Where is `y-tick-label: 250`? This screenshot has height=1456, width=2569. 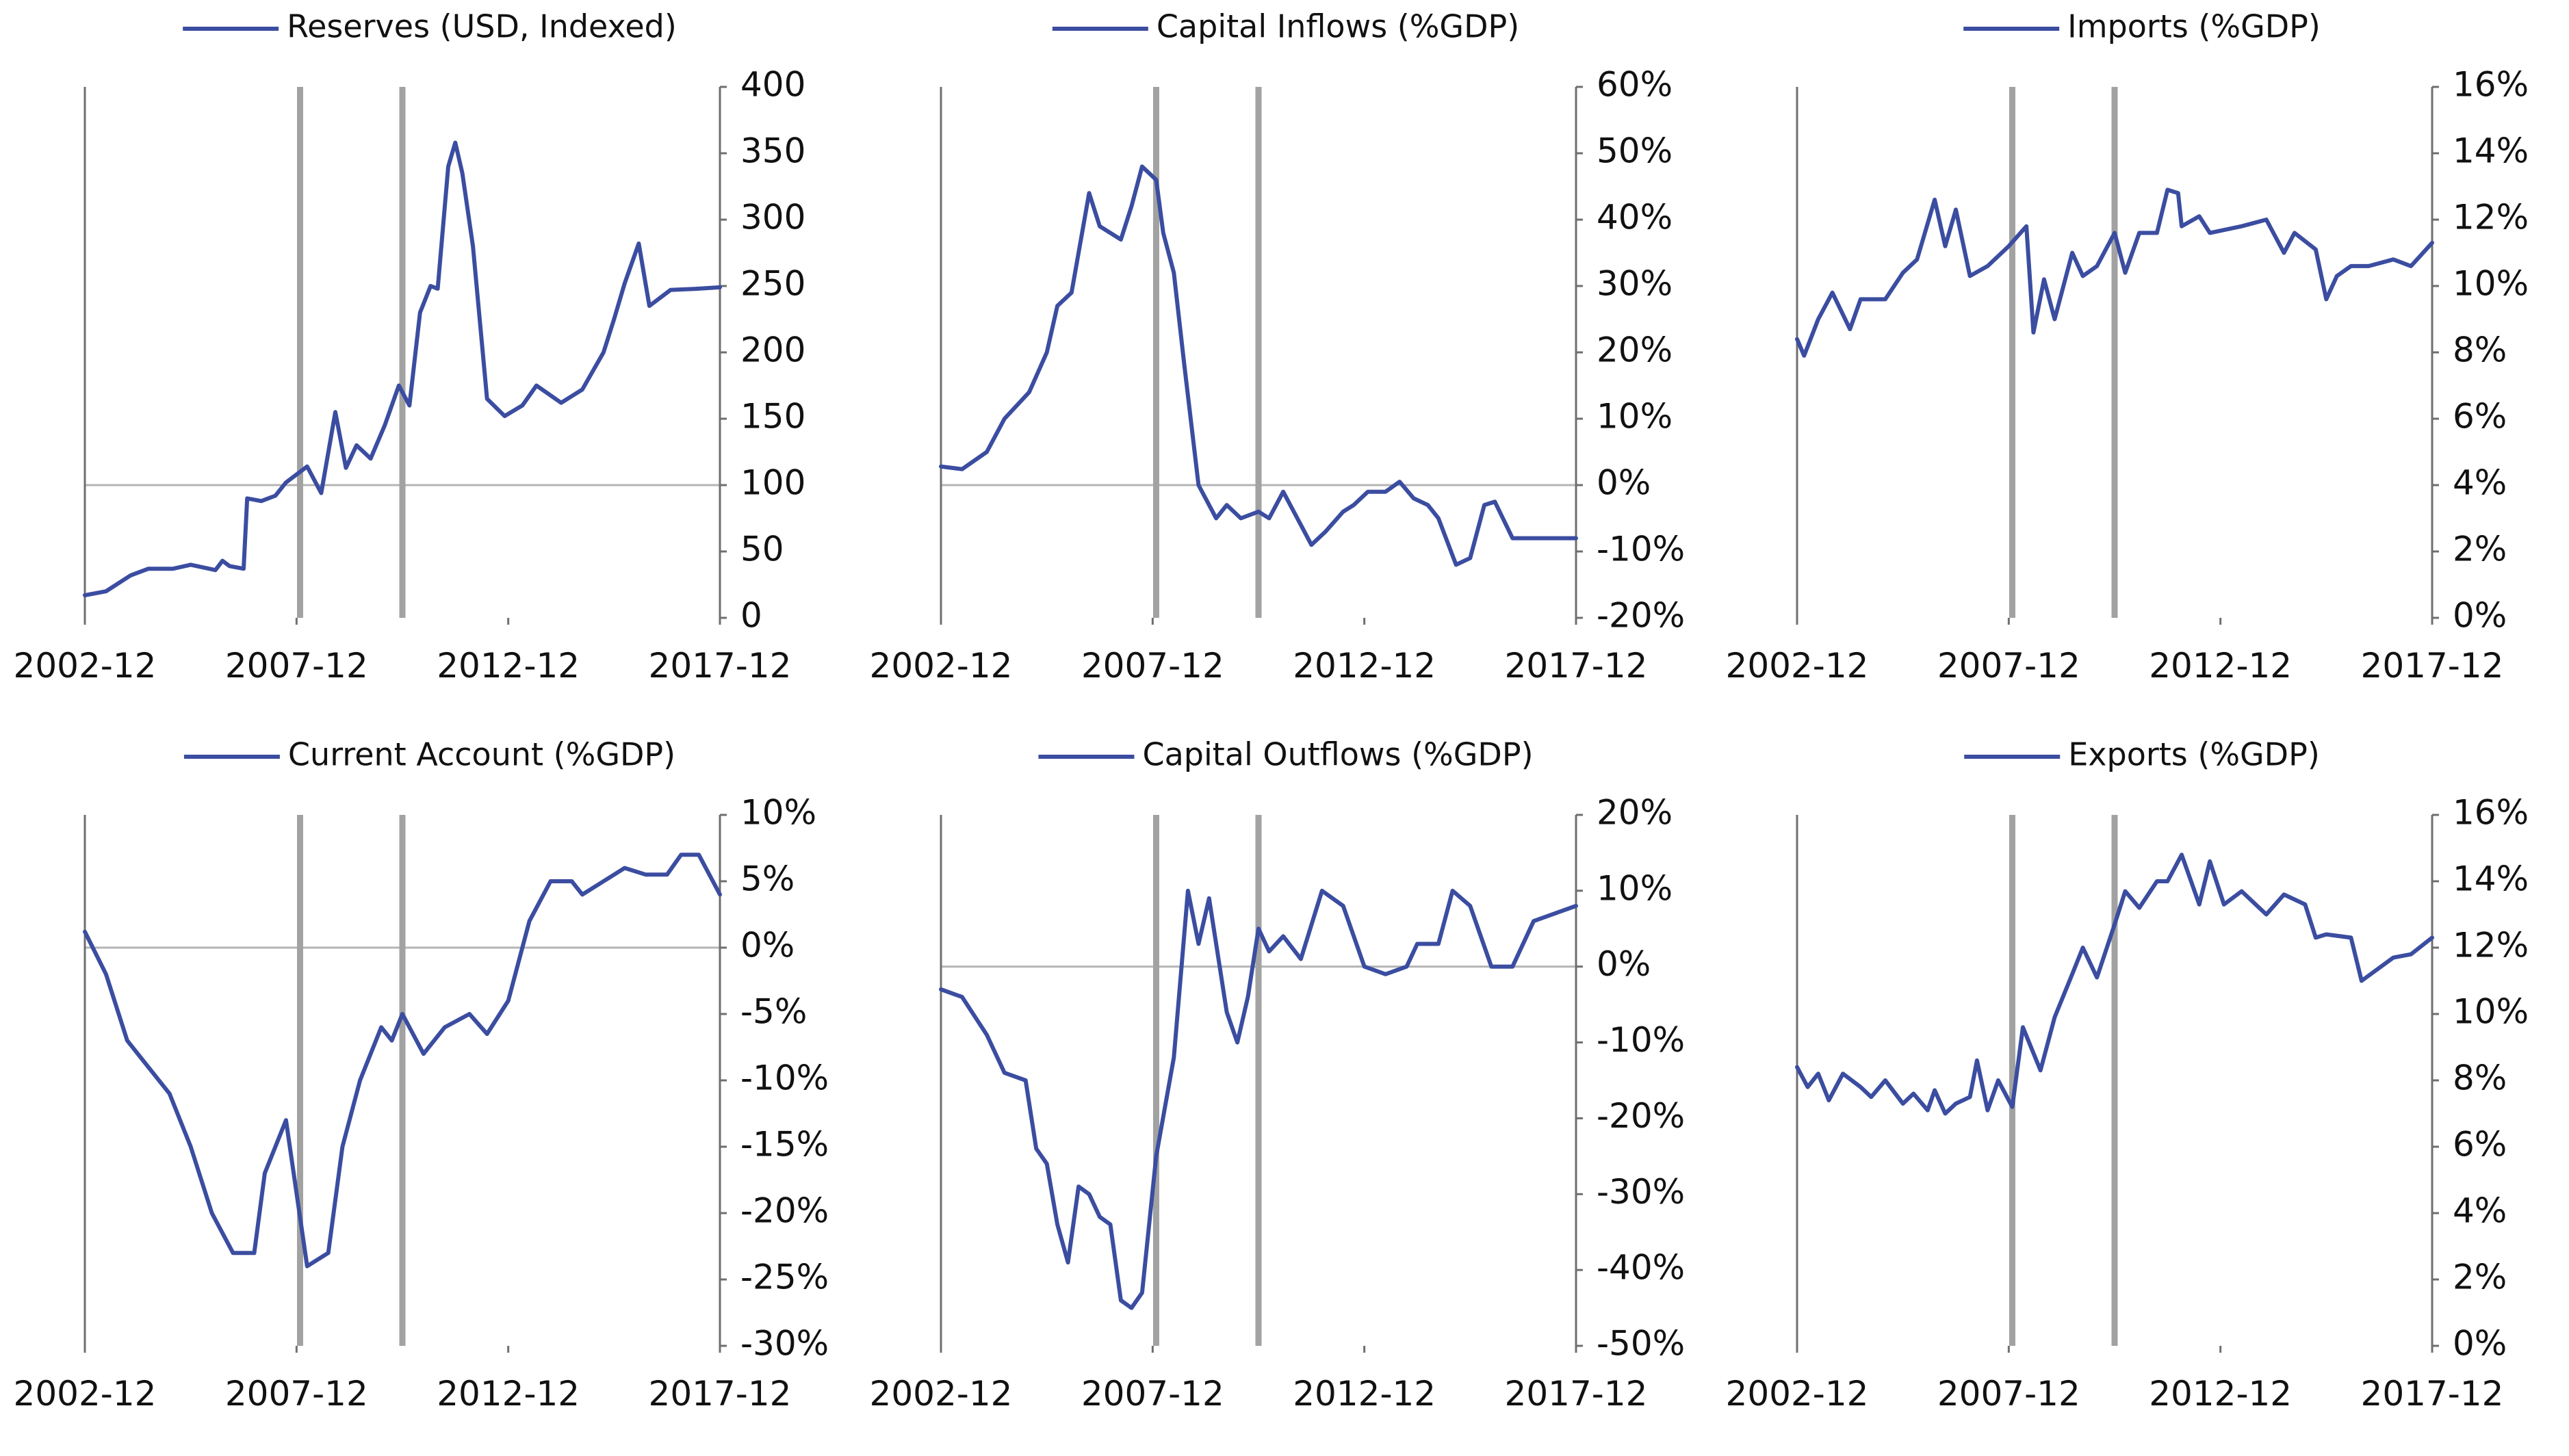 y-tick-label: 250 is located at coordinates (772, 284).